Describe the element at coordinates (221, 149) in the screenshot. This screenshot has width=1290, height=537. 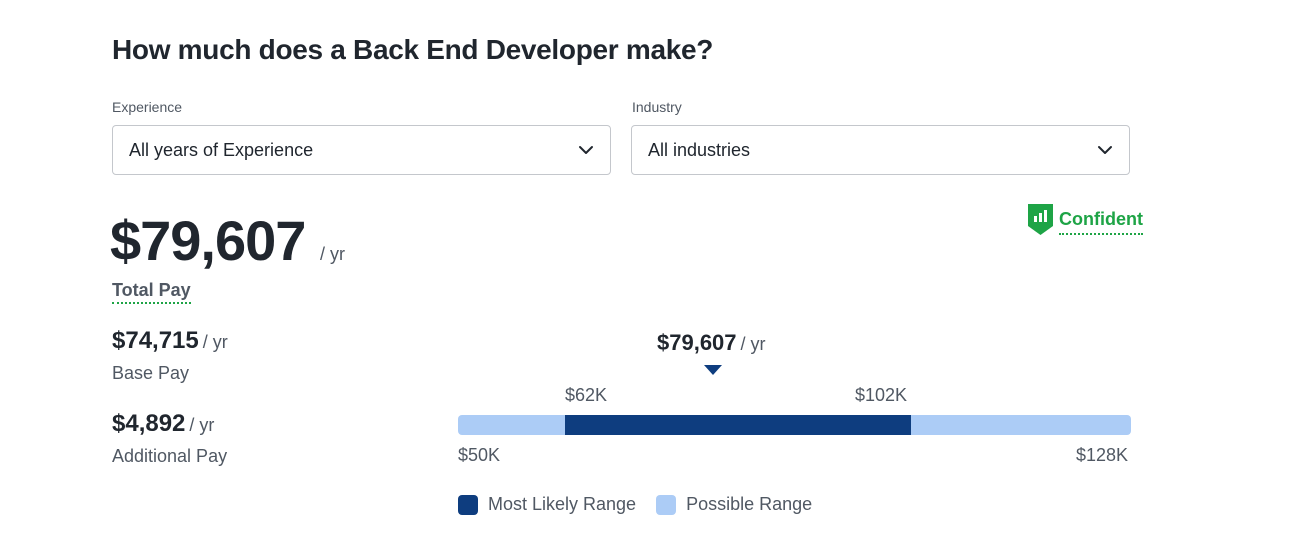
I see `experience-value: All years of Experience` at that location.